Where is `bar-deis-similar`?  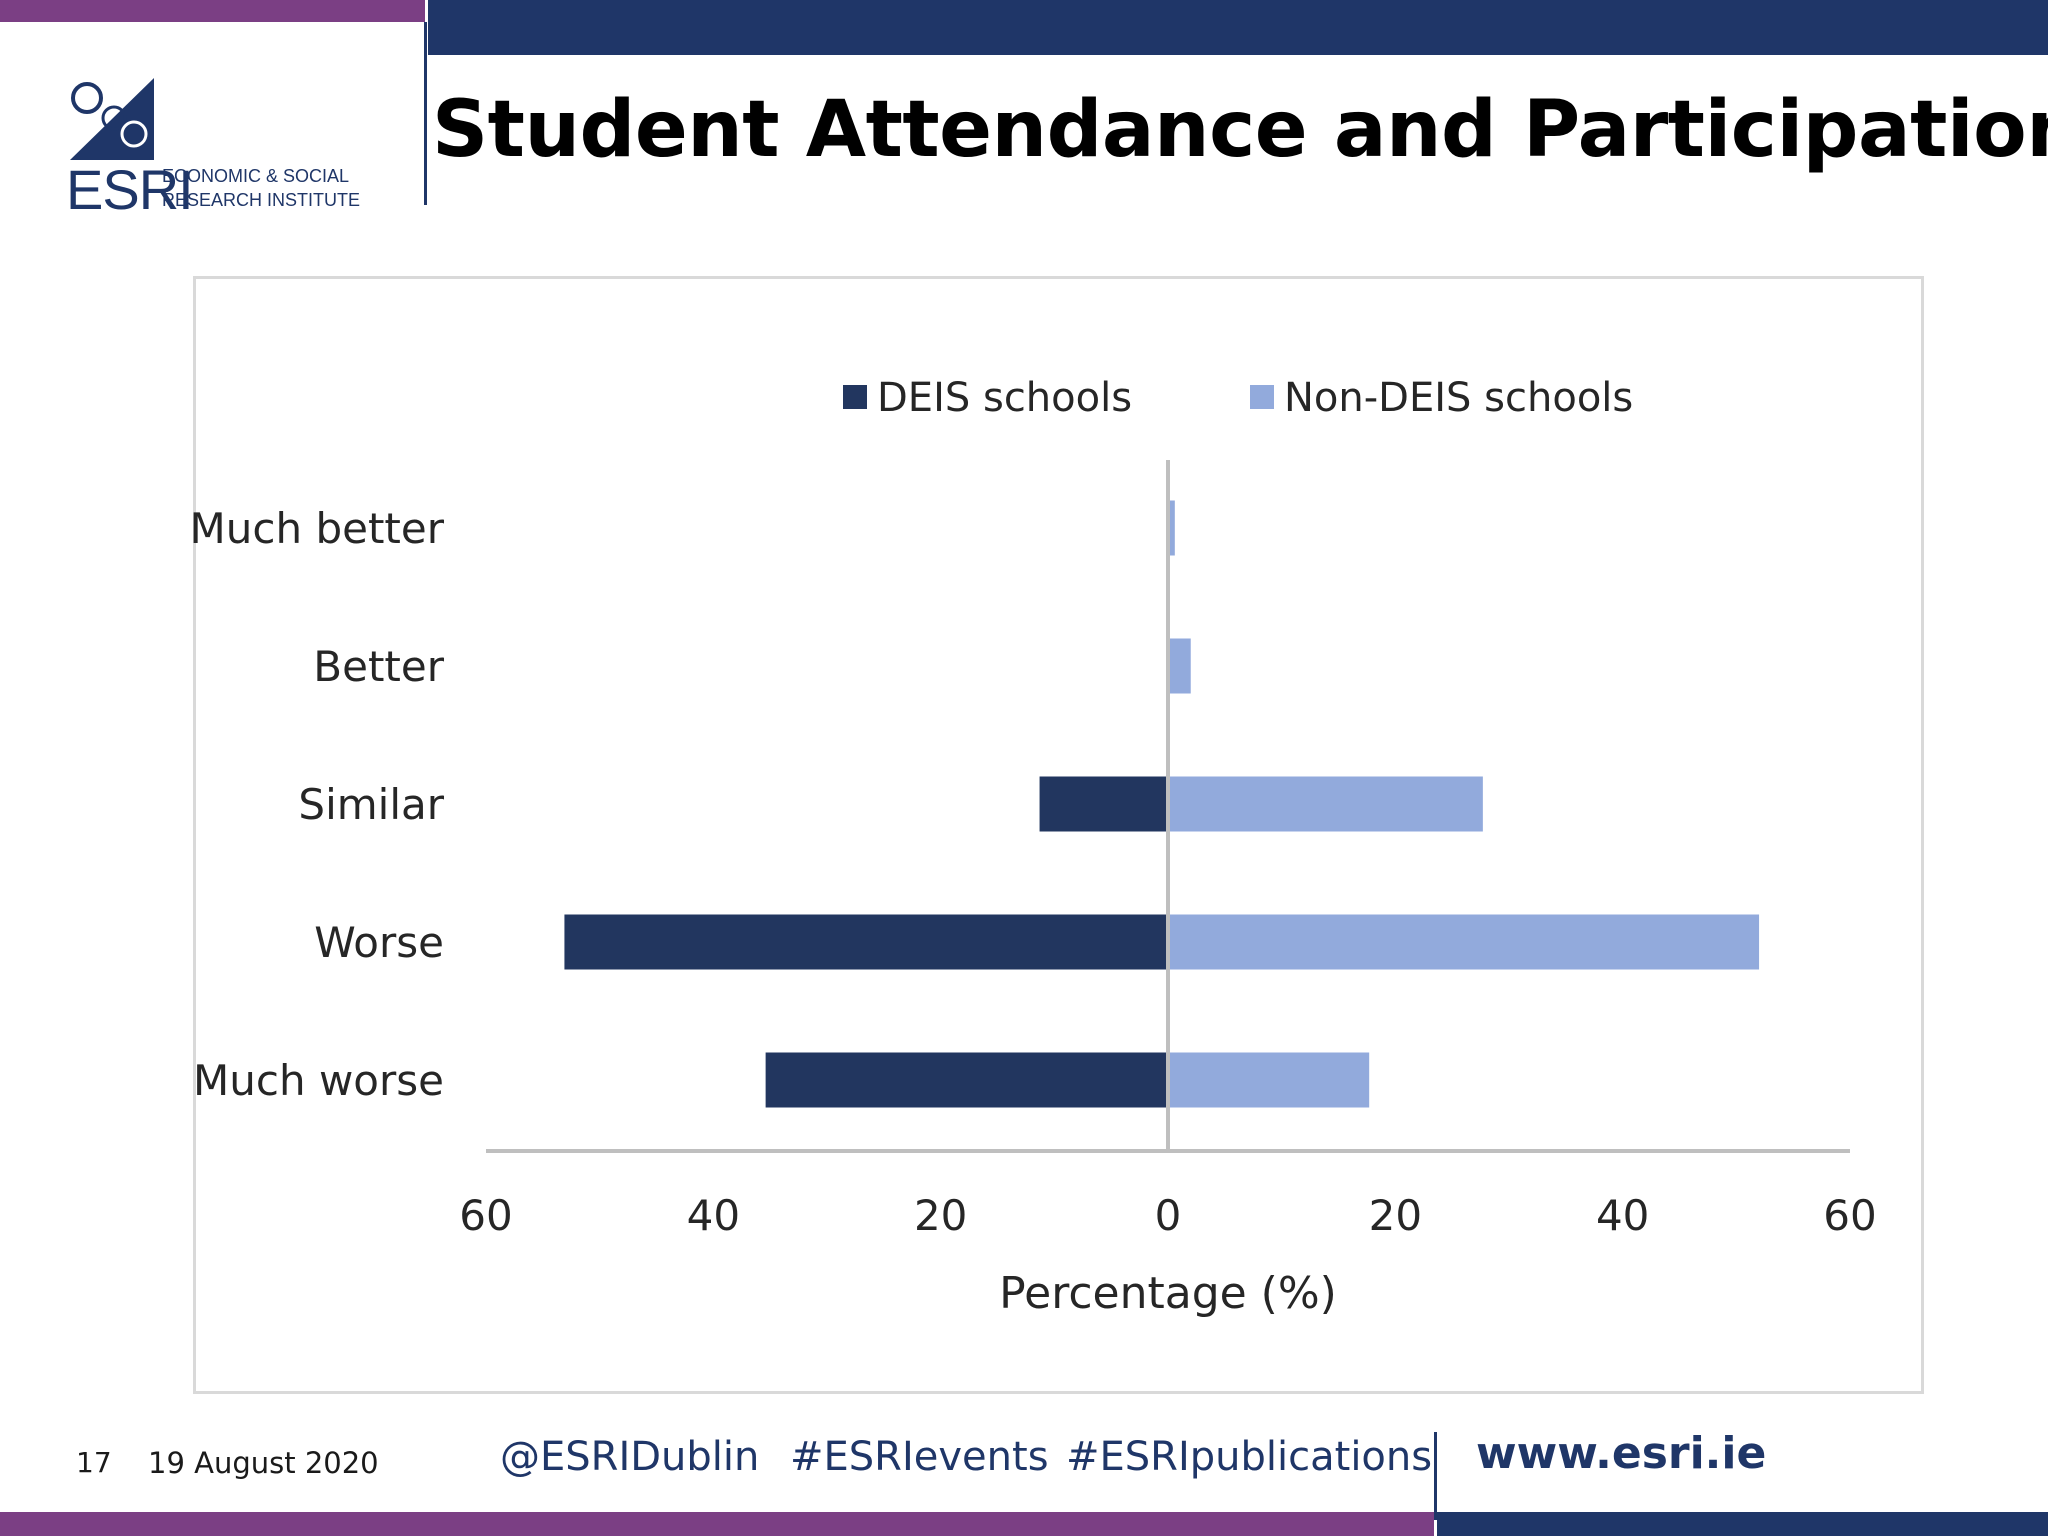
bar-deis-similar is located at coordinates (1103, 804).